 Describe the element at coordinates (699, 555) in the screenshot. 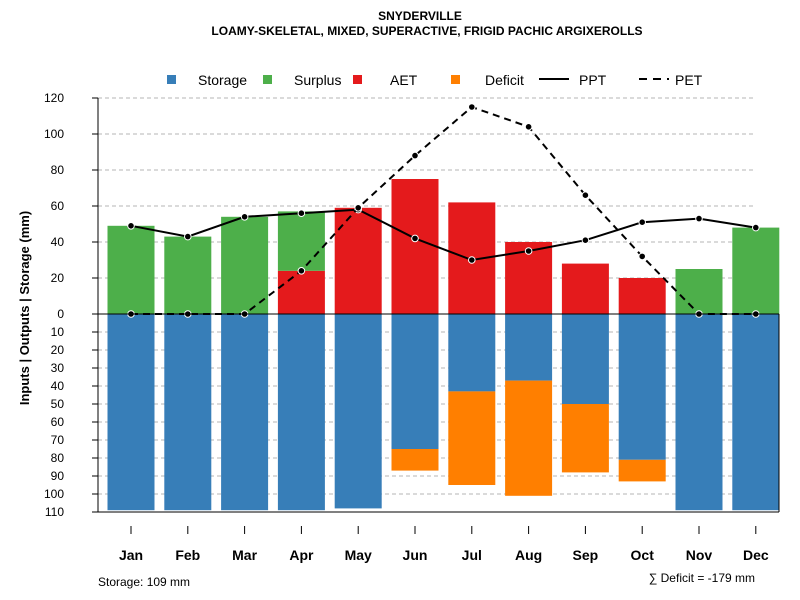

I see `x-tick-label: Nov` at that location.